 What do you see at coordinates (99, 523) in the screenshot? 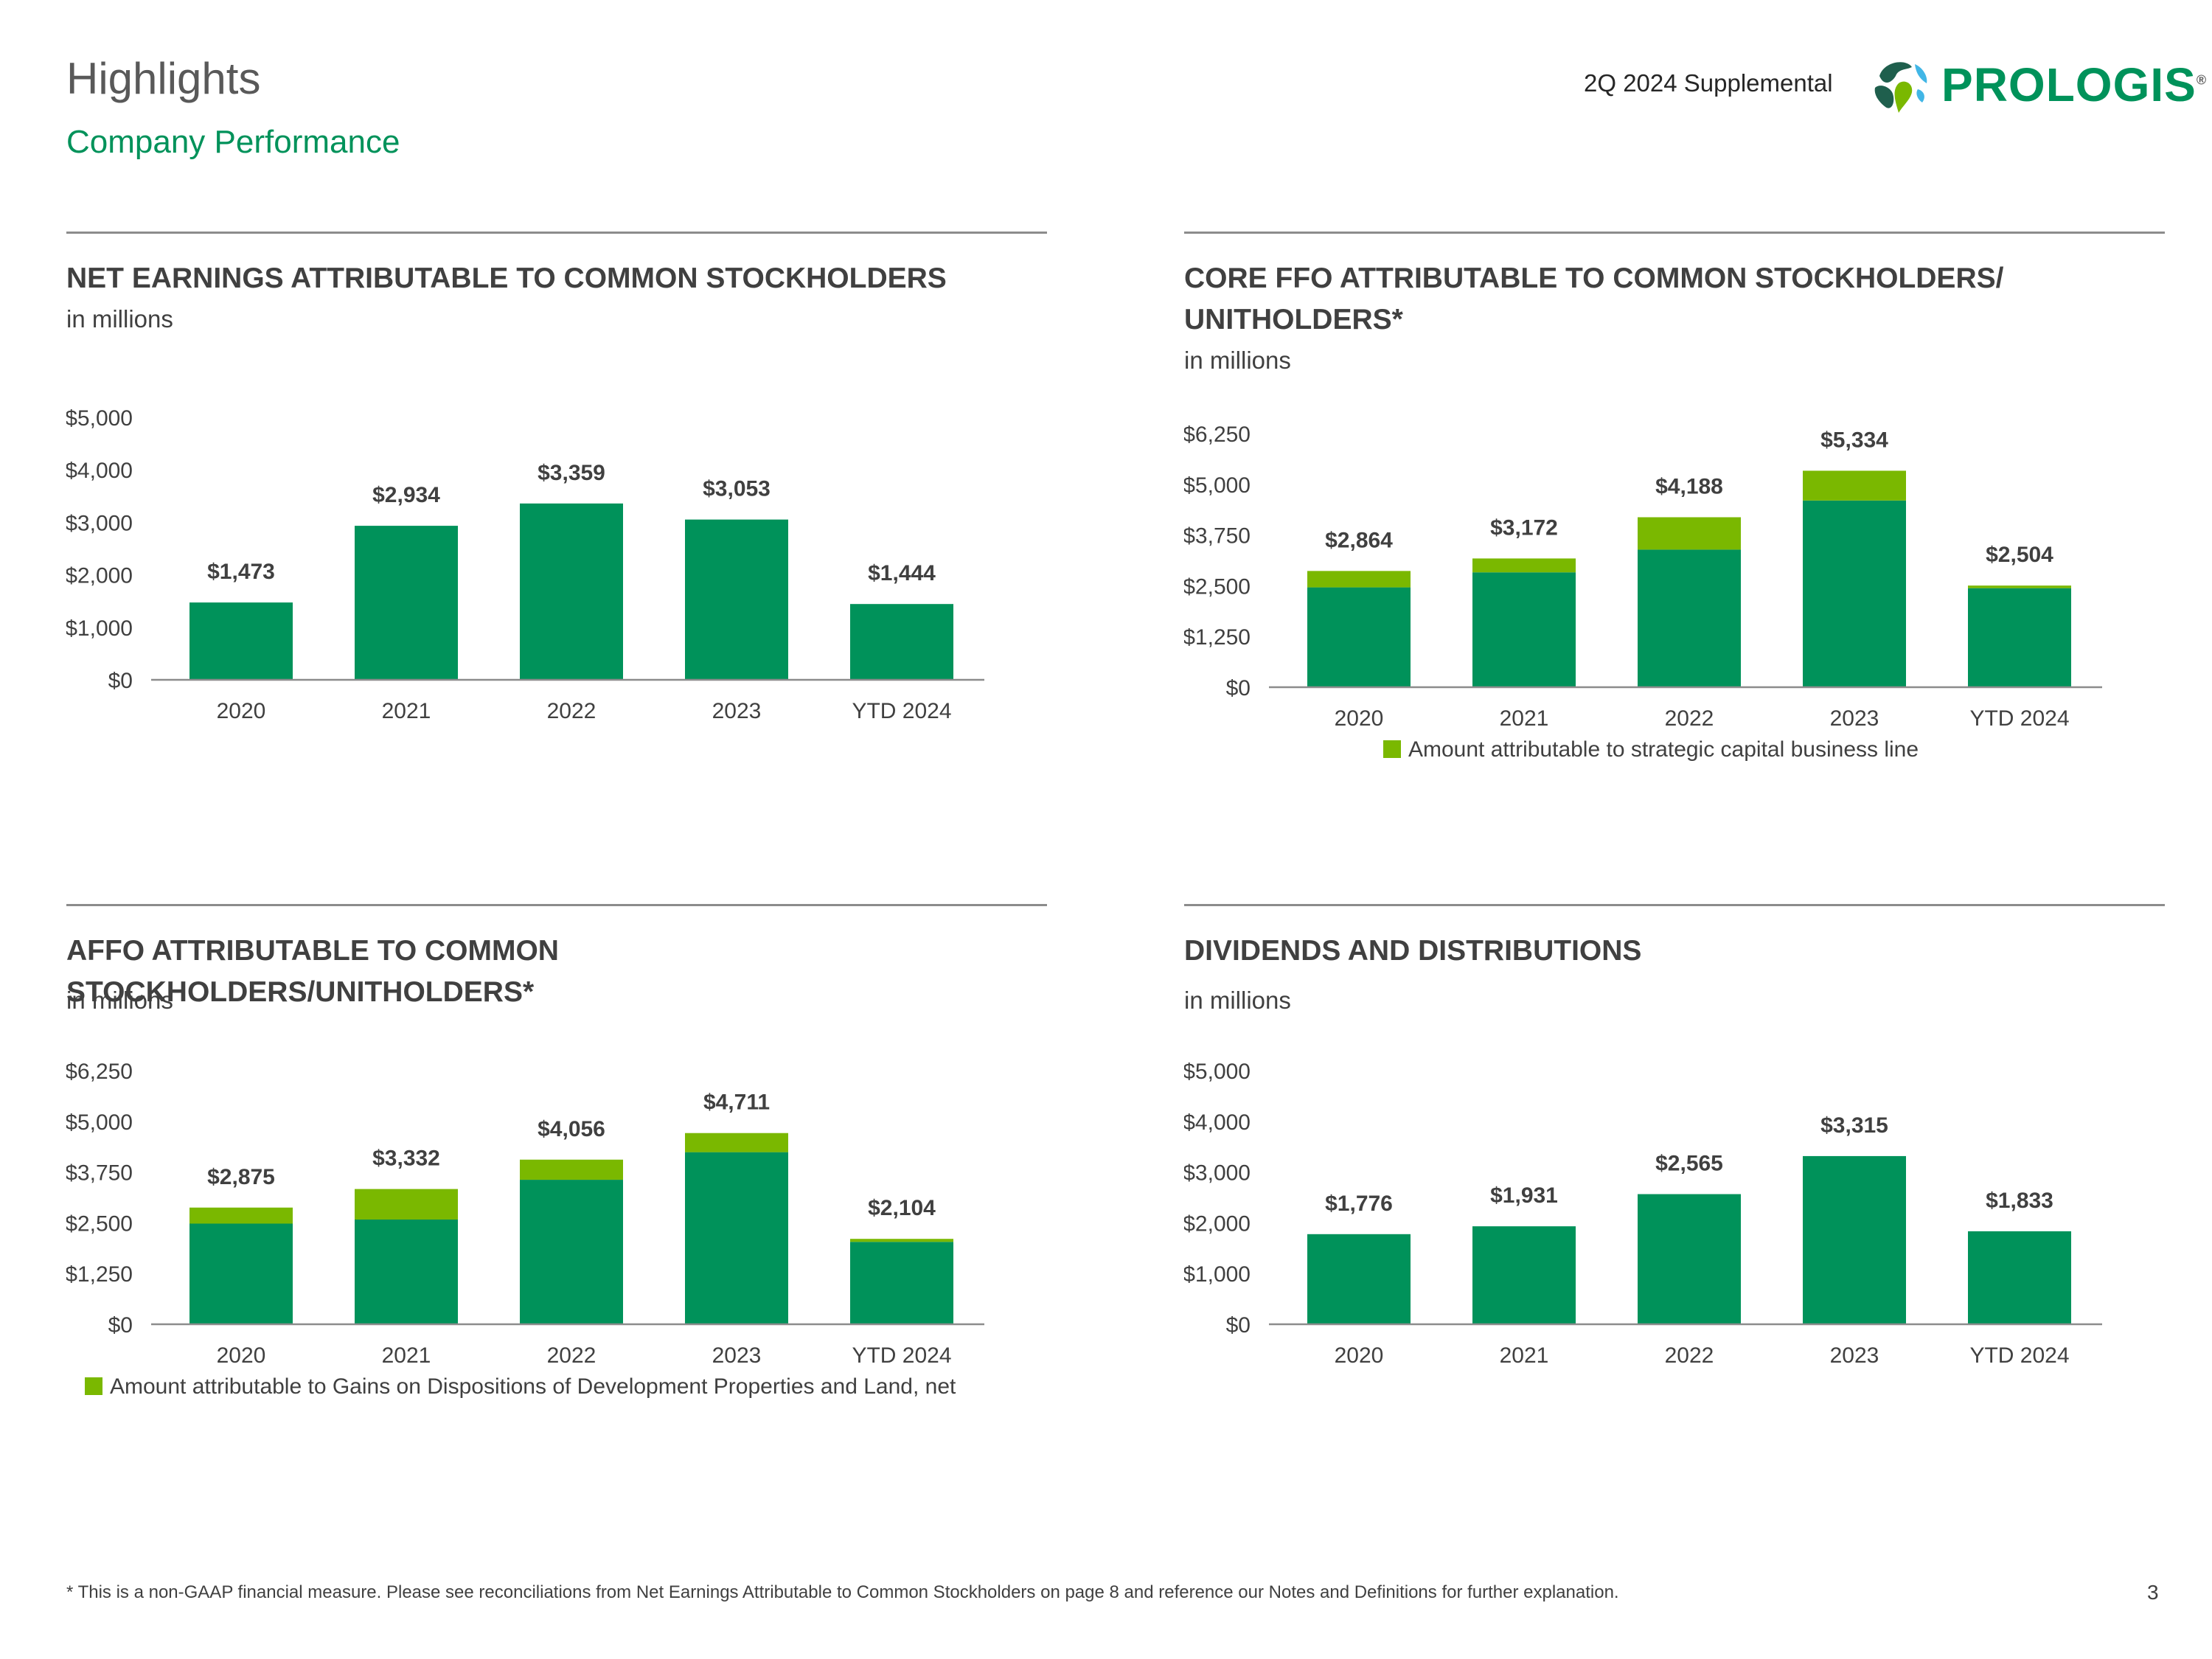
I see `y-tick-label: $3,000` at bounding box center [99, 523].